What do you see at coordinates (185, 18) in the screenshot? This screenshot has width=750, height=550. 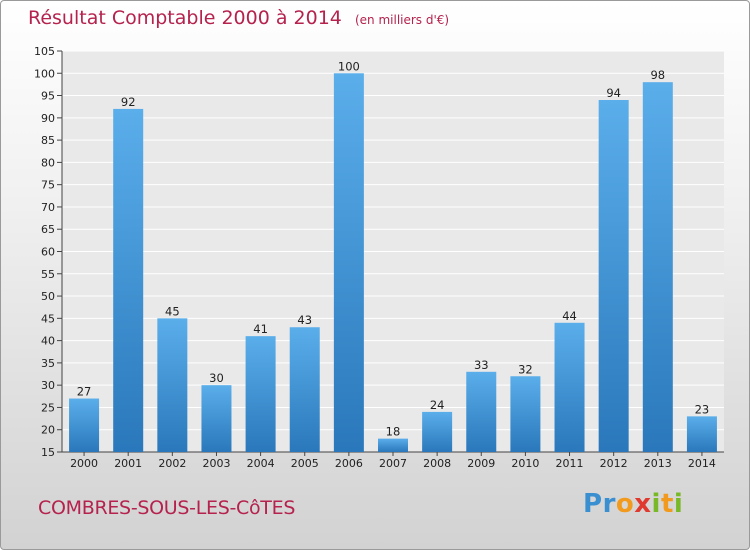 I see `chart-title-main: Résultat Comptable 2000 à 2014` at bounding box center [185, 18].